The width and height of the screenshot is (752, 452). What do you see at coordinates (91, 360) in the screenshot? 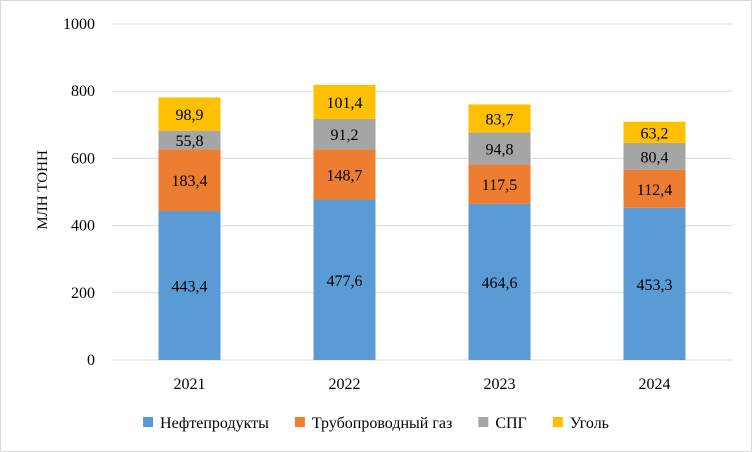
I see `y-tick-label: 0` at bounding box center [91, 360].